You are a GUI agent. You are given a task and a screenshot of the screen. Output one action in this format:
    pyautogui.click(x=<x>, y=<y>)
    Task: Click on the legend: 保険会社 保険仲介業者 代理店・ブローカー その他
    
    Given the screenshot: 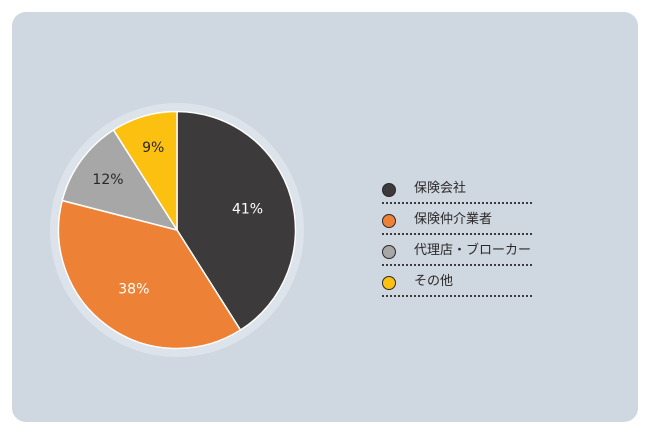 What is the action you would take?
    pyautogui.click(x=457, y=238)
    